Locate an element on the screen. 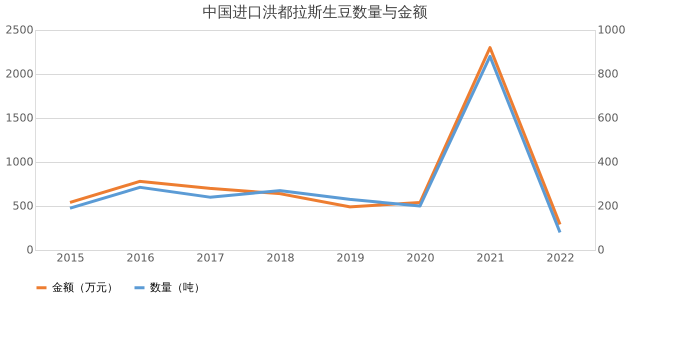 The height and width of the screenshot is (347, 692). y2-tick-label: 400 is located at coordinates (608, 162).